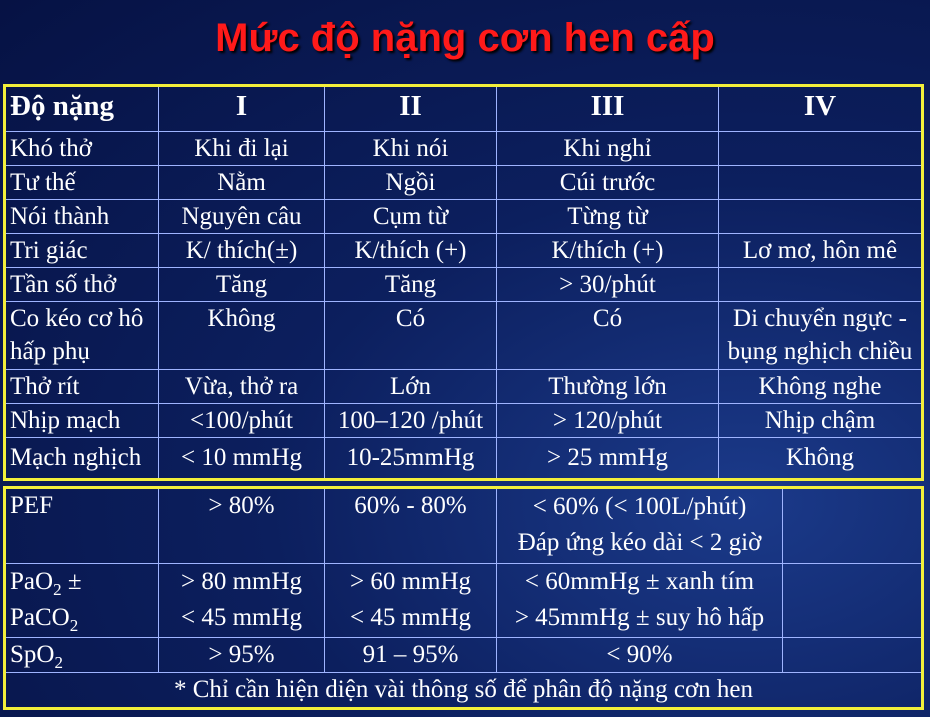 This screenshot has height=717, width=930. I want to click on pao2-label: PaO2 ±, so click(46, 583).